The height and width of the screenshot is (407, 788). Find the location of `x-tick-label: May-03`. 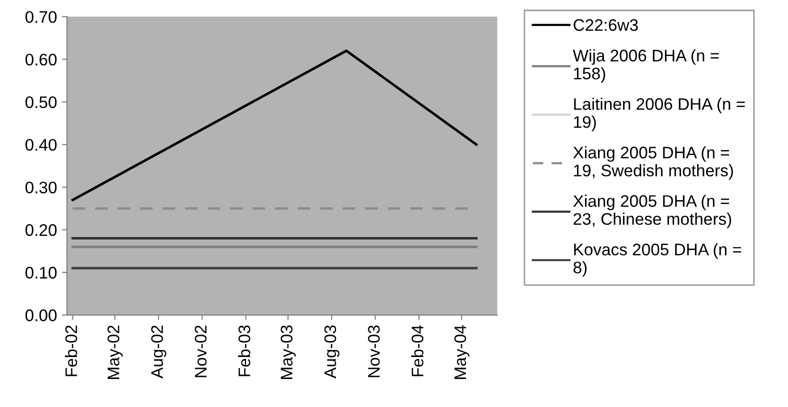

x-tick-label: May-03 is located at coordinates (288, 352).